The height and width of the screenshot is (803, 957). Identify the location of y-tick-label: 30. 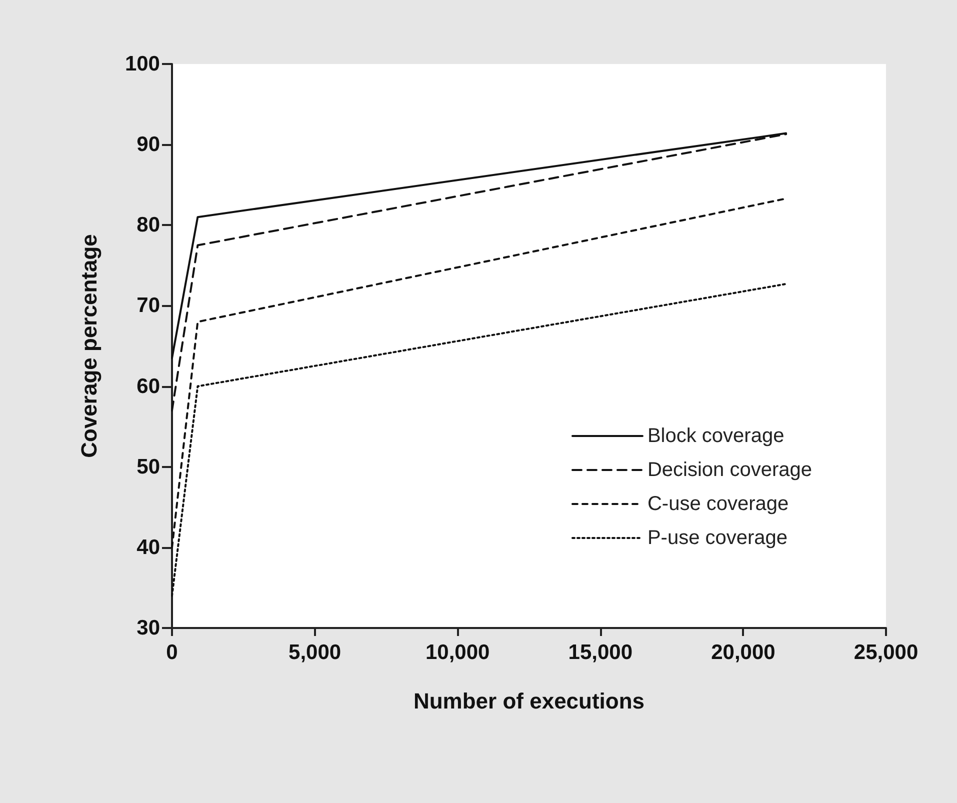
(148, 628).